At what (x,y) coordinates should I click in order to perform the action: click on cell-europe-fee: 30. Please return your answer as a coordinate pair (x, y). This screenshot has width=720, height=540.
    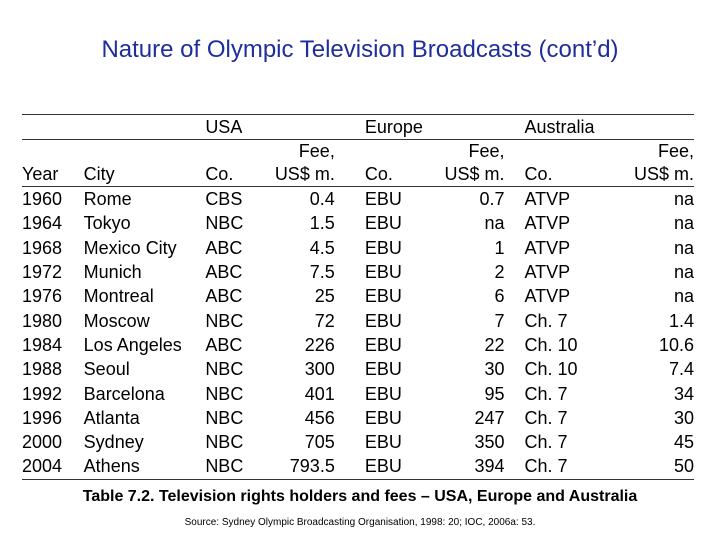
    Looking at the image, I should click on (494, 369).